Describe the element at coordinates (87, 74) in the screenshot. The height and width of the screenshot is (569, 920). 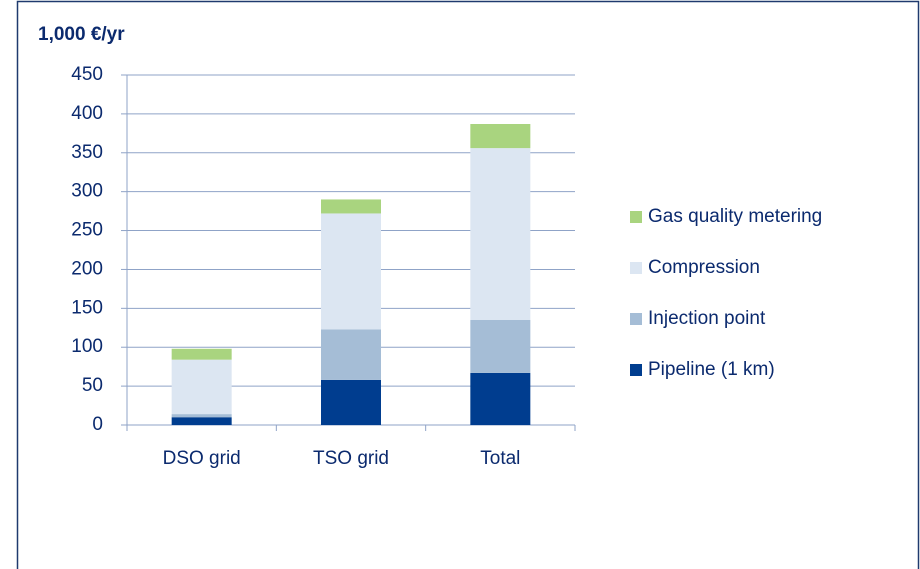
I see `y-tick-label: 450` at that location.